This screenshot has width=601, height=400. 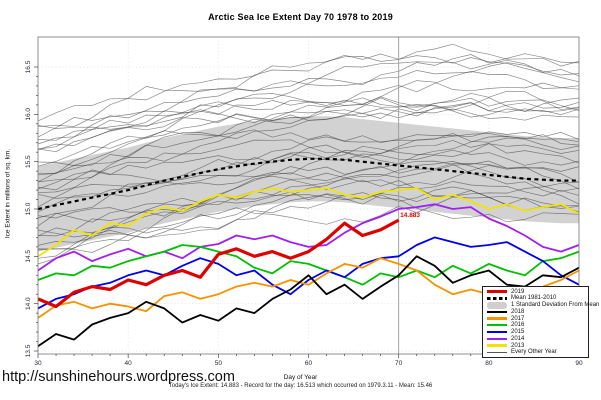 I want to click on legend-label: Mean 1981-2010, so click(x=534, y=298).